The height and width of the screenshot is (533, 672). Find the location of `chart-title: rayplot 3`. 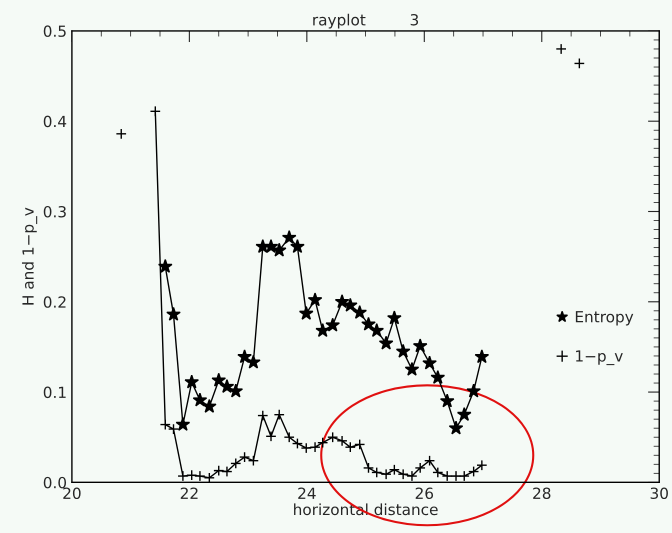

chart-title: rayplot 3 is located at coordinates (365, 21).